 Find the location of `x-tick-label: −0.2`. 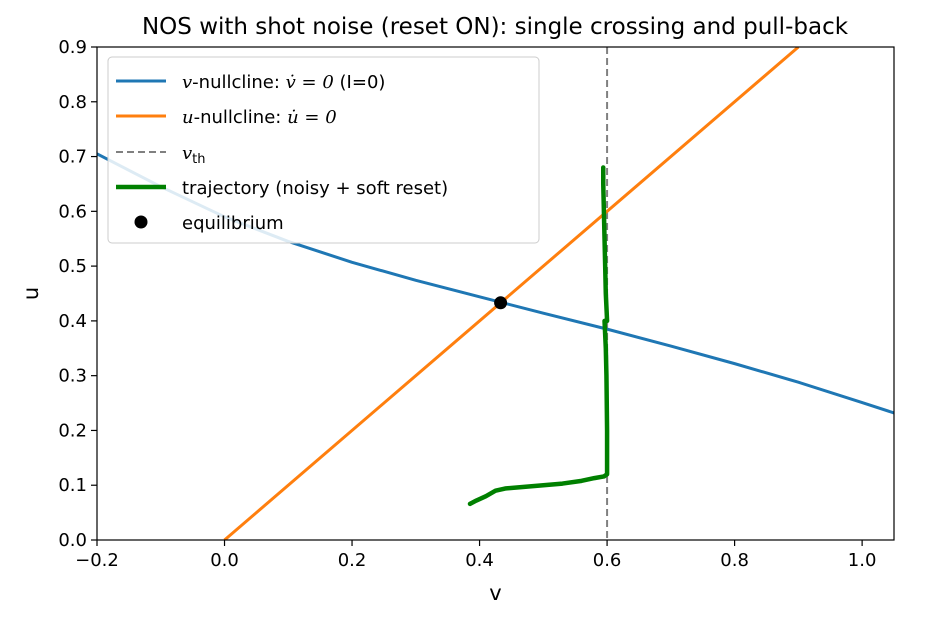

x-tick-label: −0.2 is located at coordinates (97, 560).